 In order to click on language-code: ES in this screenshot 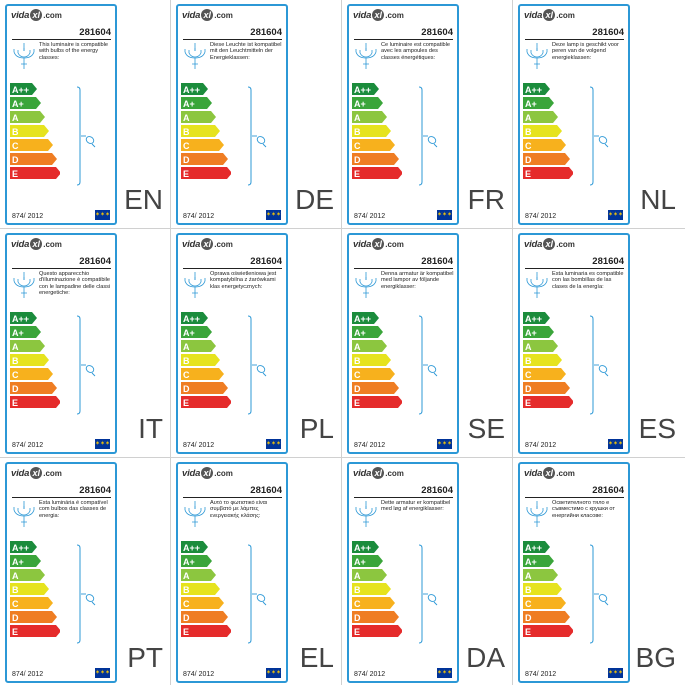, I will do `click(657, 428)`.